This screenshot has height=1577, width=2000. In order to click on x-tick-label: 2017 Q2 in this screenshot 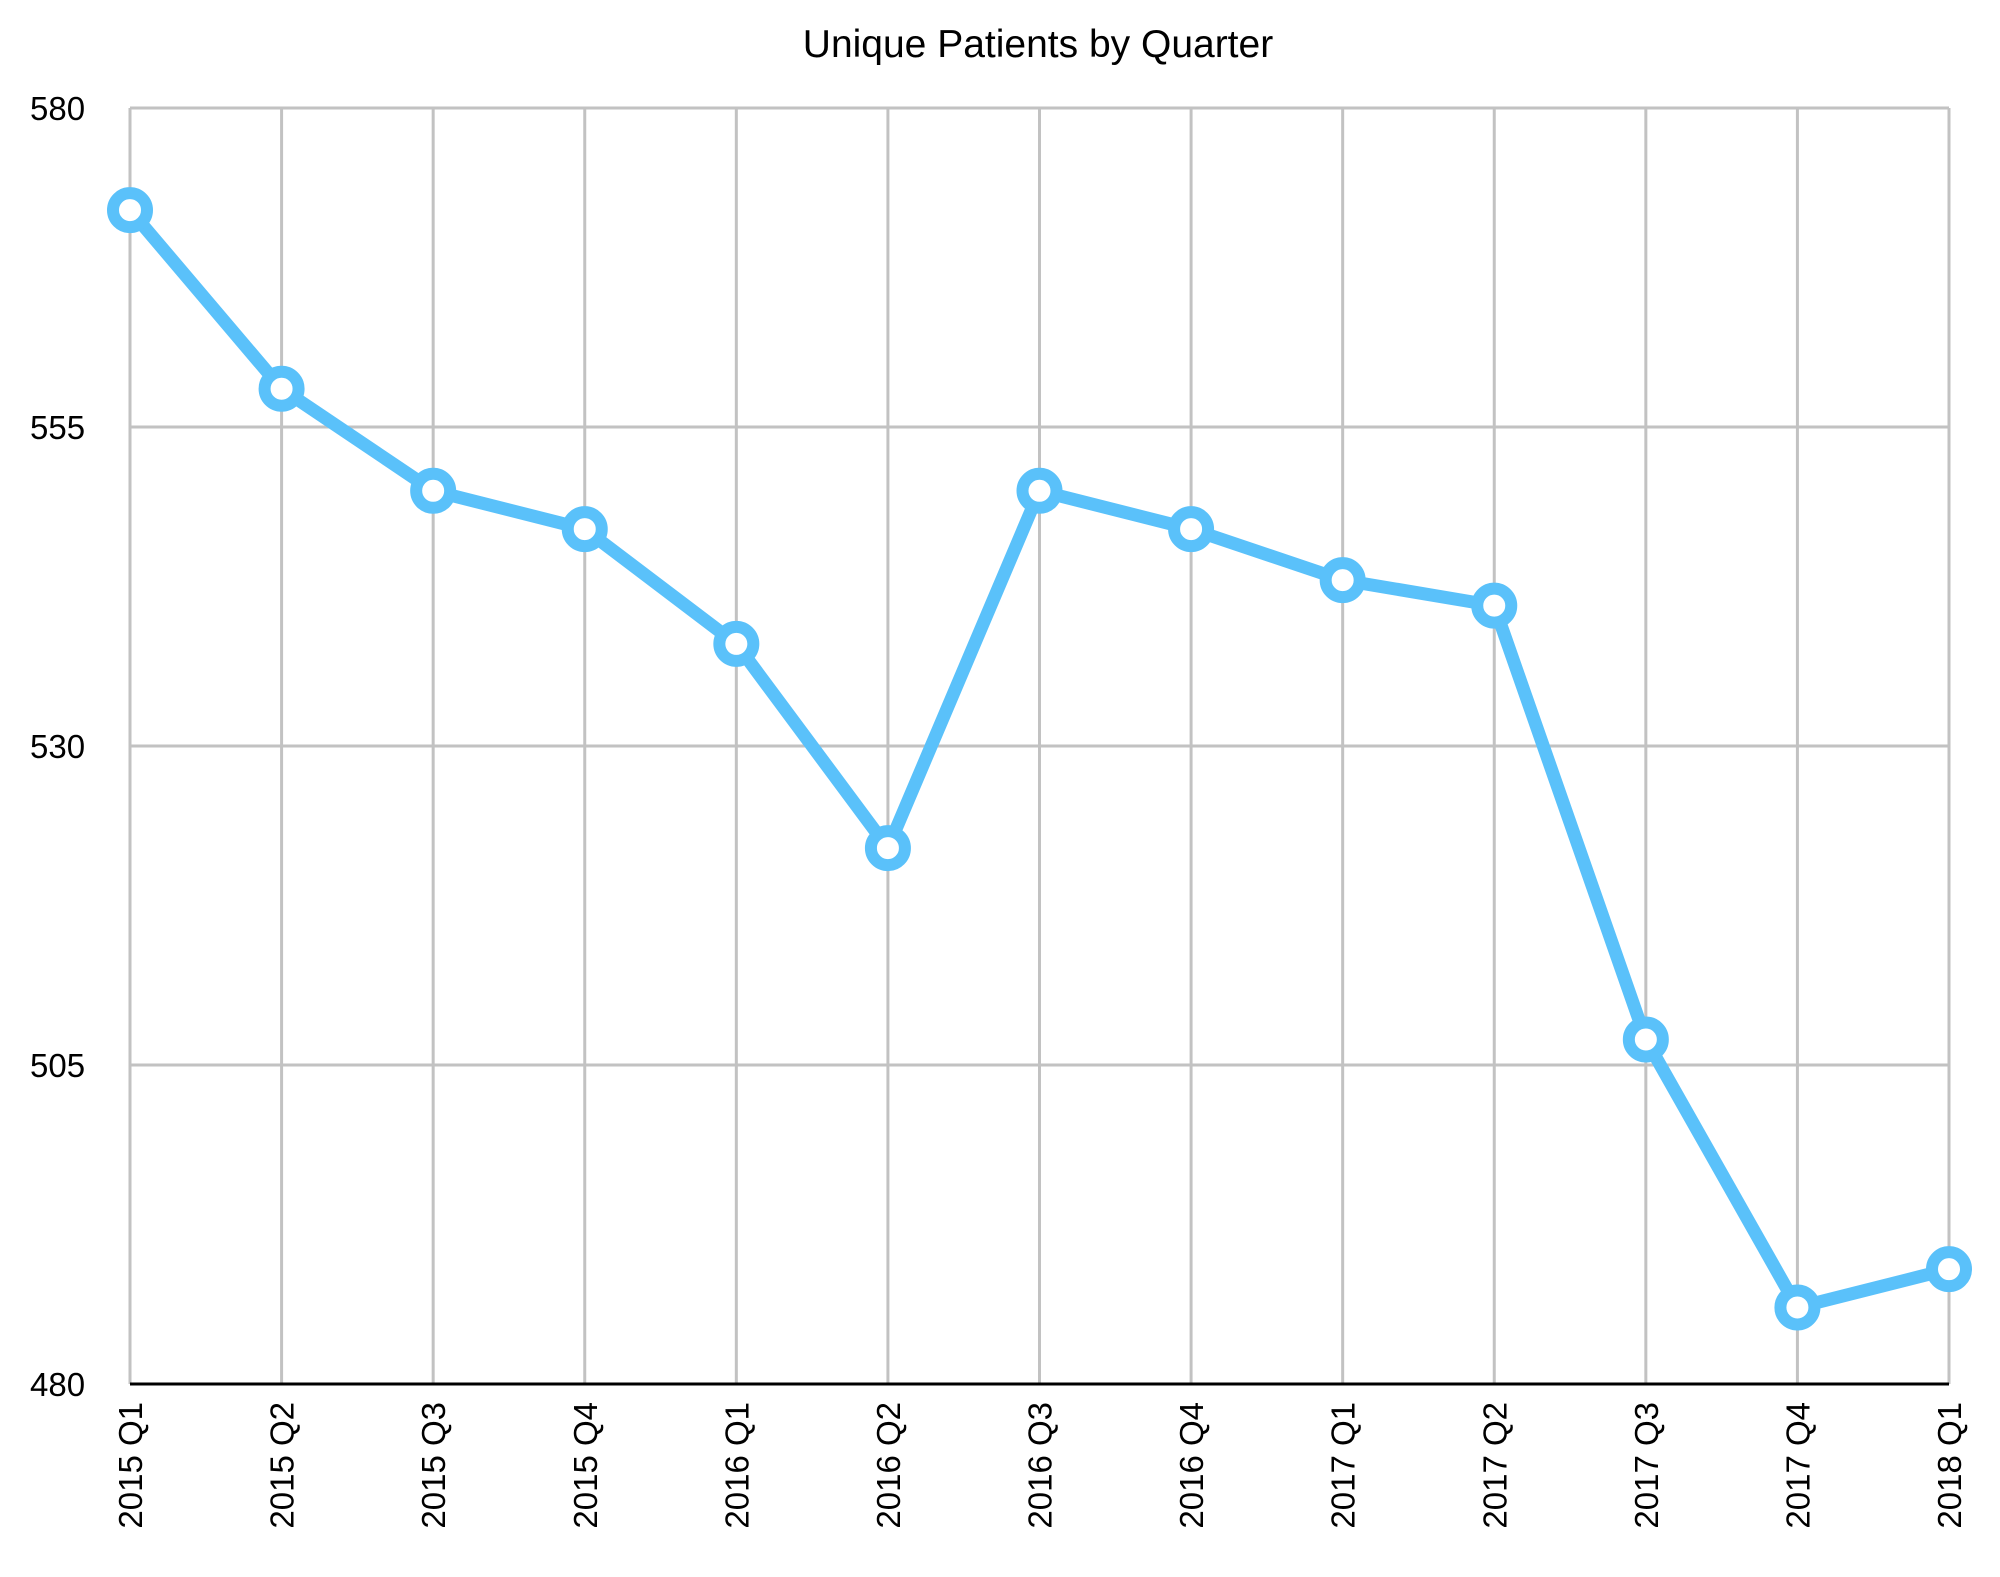, I will do `click(1494, 1465)`.